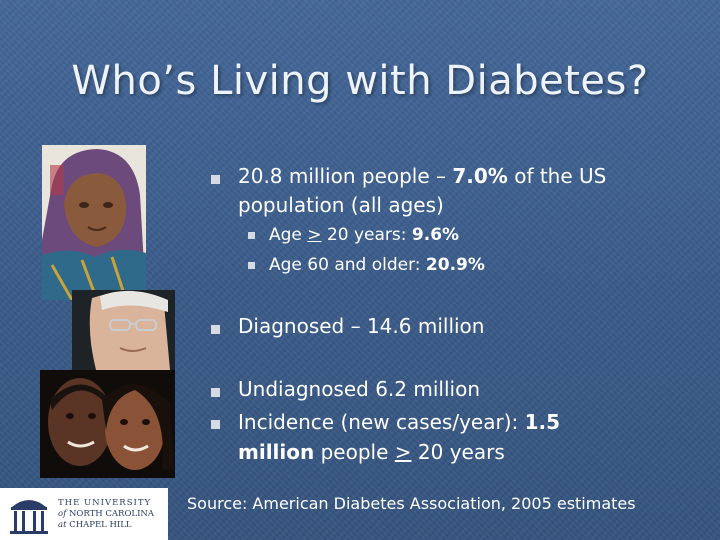  What do you see at coordinates (361, 326) in the screenshot?
I see `bullet-diagnosed: Diagnosed – 14.6 million` at bounding box center [361, 326].